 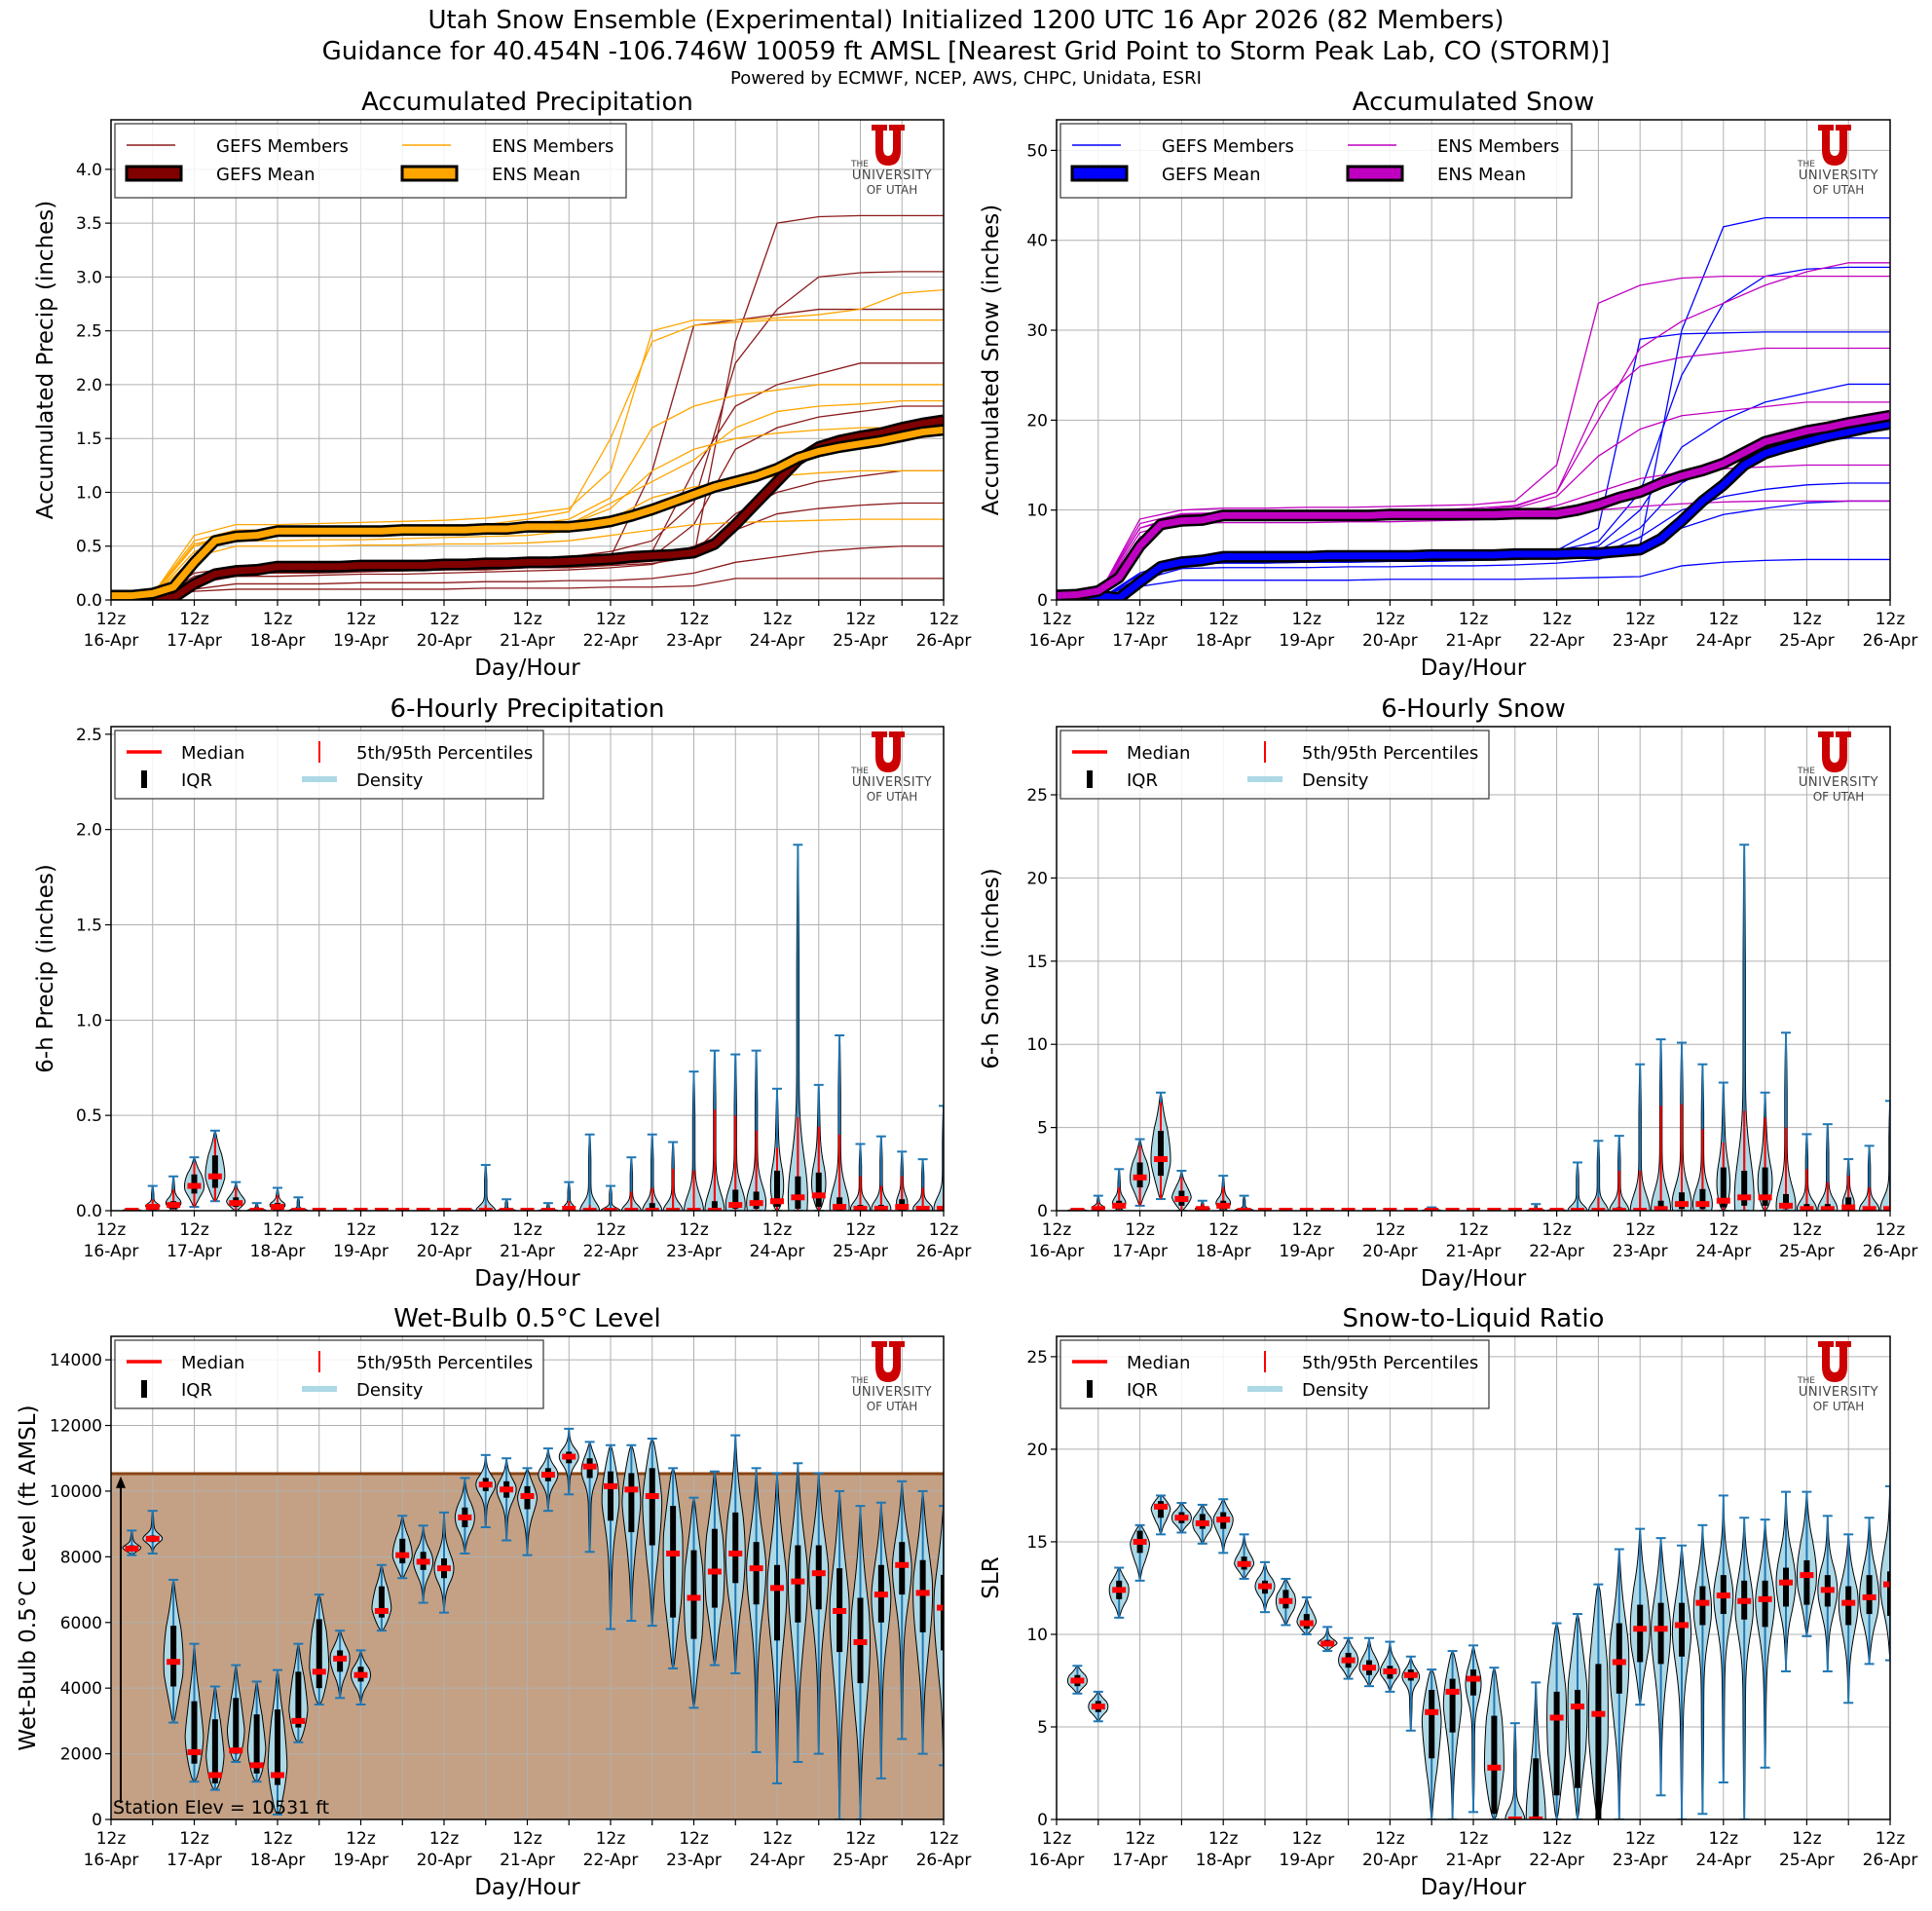 What do you see at coordinates (892, 797) in the screenshot?
I see `logo-text-of-utah: OF UTAH` at bounding box center [892, 797].